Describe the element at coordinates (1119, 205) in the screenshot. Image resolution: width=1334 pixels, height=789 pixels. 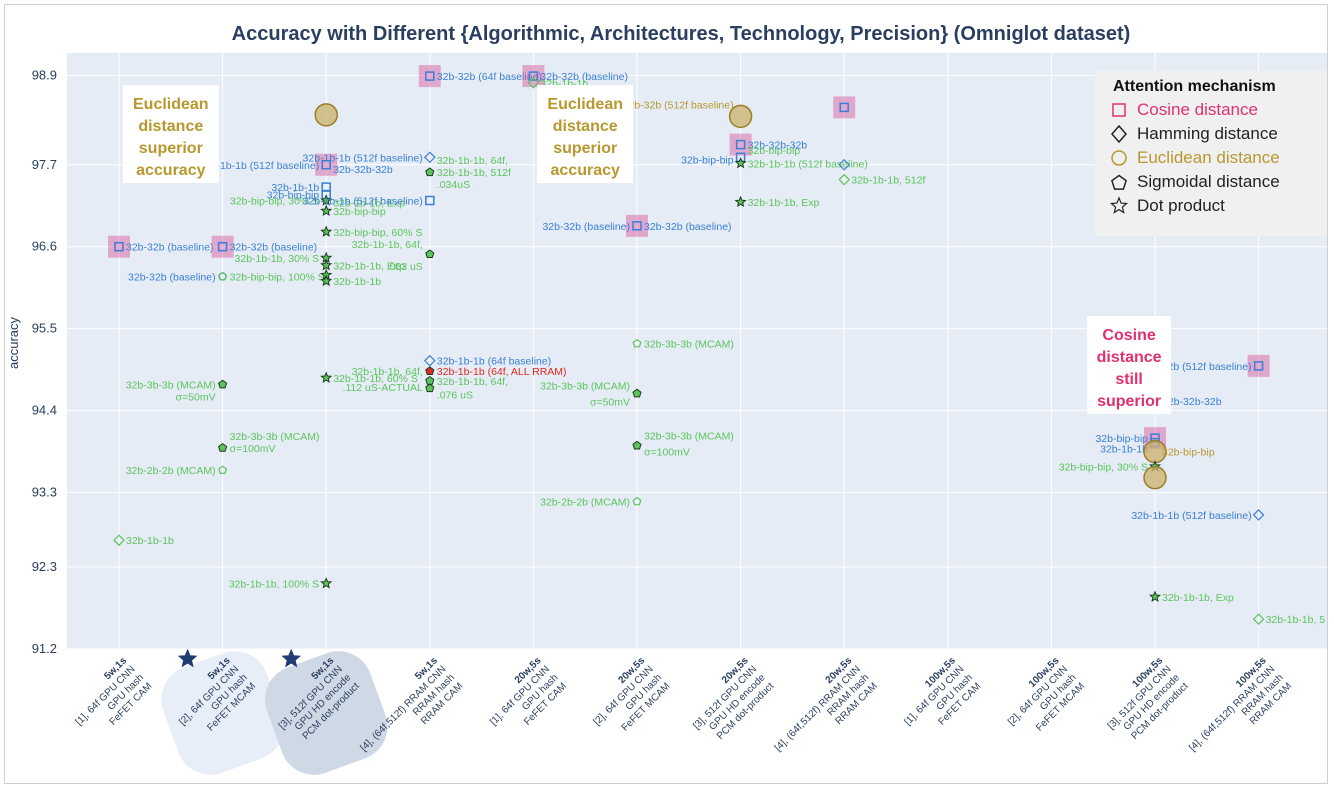
I see `legend-star-icon` at that location.